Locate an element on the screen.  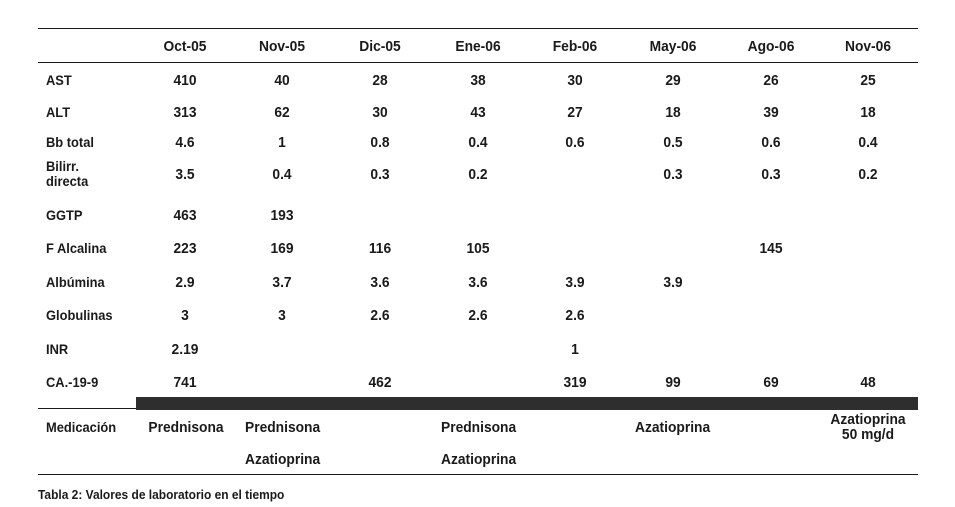
column-header: Dic-05 is located at coordinates (380, 46).